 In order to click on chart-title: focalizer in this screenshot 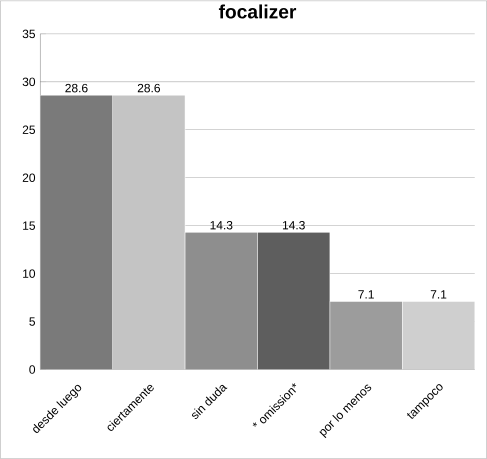, I will do `click(257, 11)`.